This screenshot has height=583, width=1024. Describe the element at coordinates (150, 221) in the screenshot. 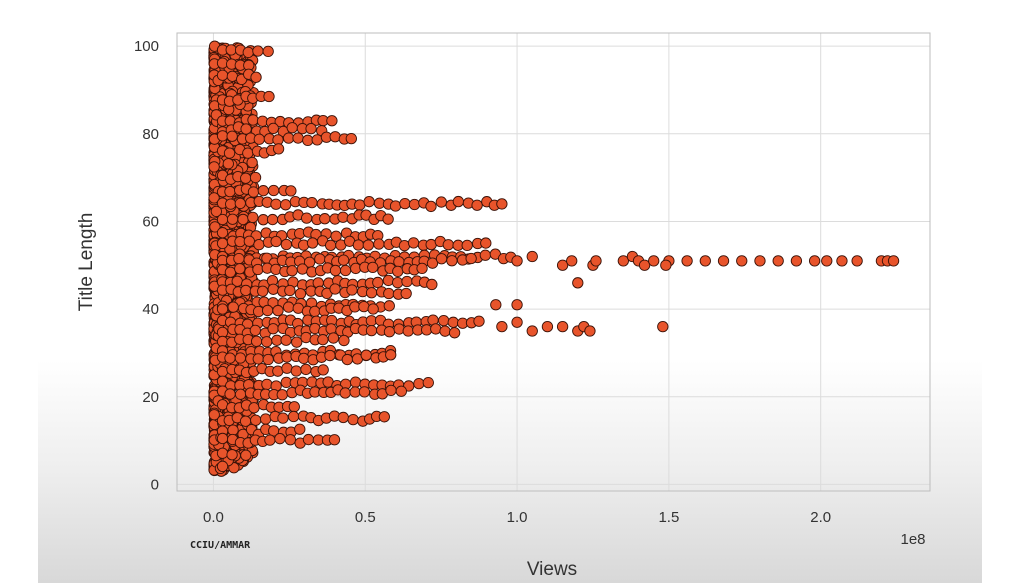

I see `y-tick-label: 60` at that location.